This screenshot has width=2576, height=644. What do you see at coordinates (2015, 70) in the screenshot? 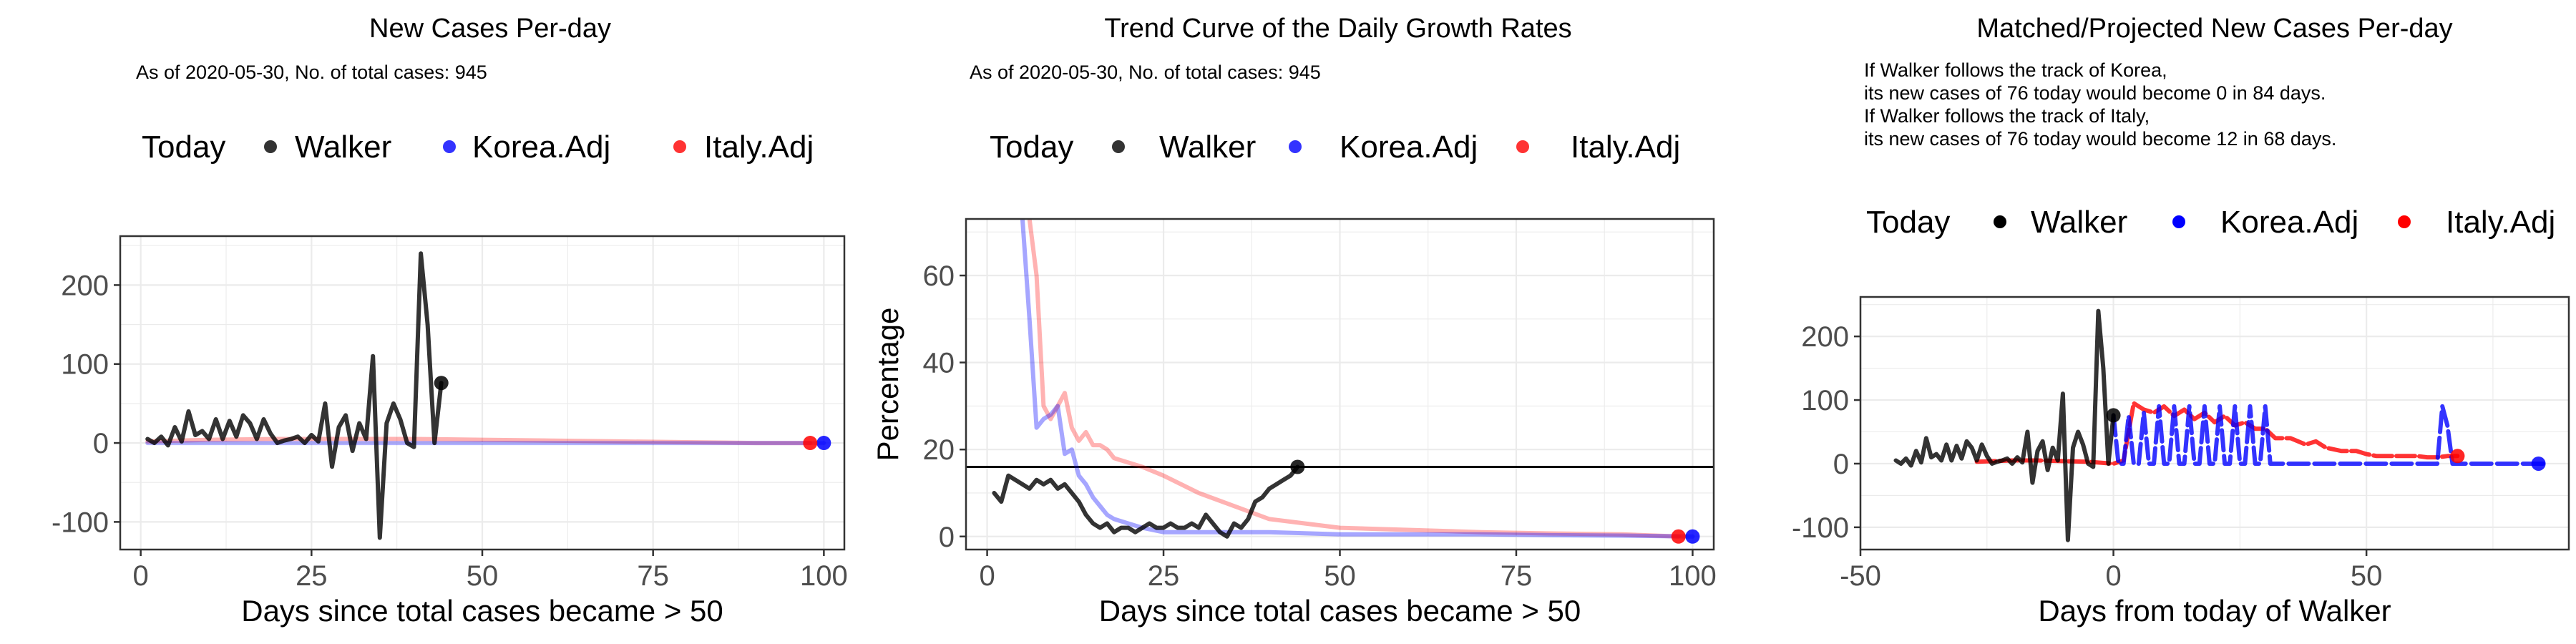
I see `note-line: If Walker follows the track of Korea,` at bounding box center [2015, 70].